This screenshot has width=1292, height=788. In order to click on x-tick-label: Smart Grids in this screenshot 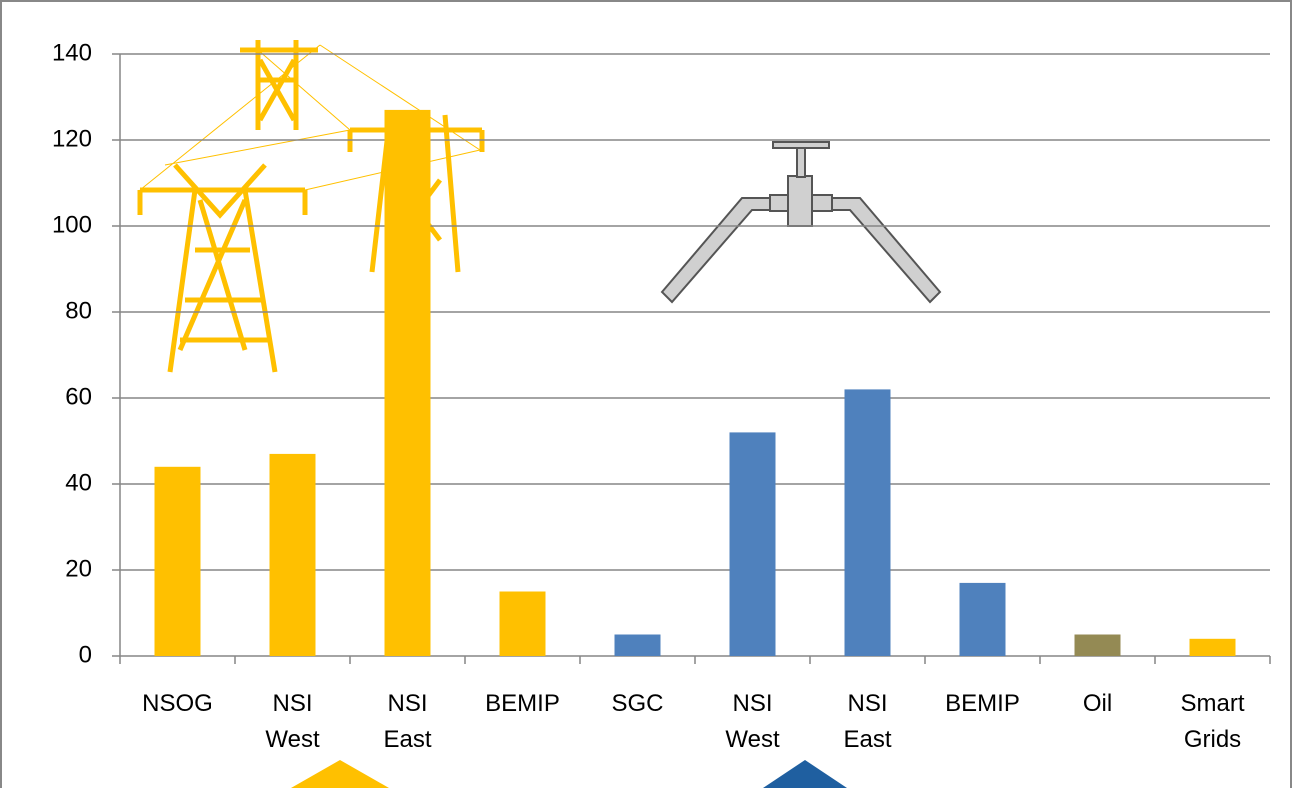, I will do `click(1212, 721)`.